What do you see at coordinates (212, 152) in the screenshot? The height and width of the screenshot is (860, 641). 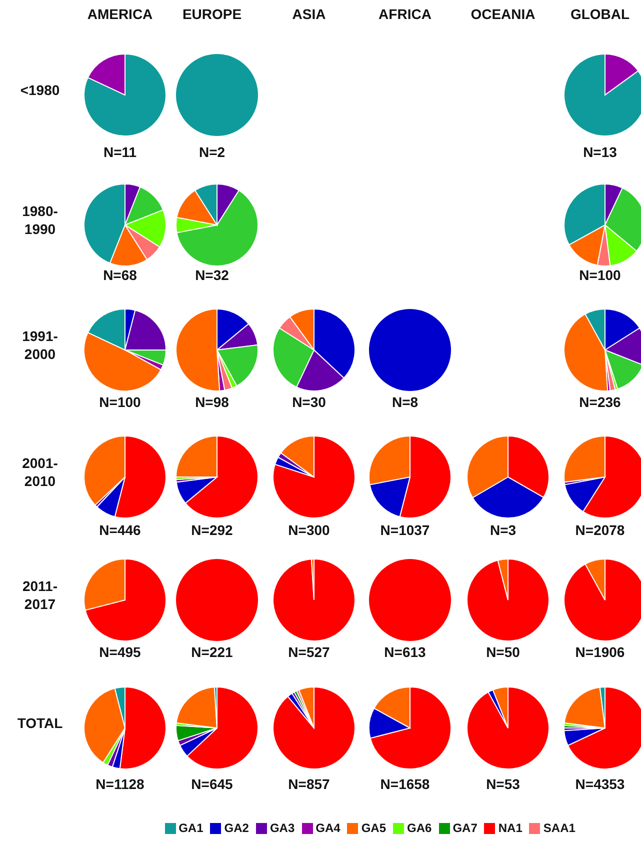 I see `text: N=2` at bounding box center [212, 152].